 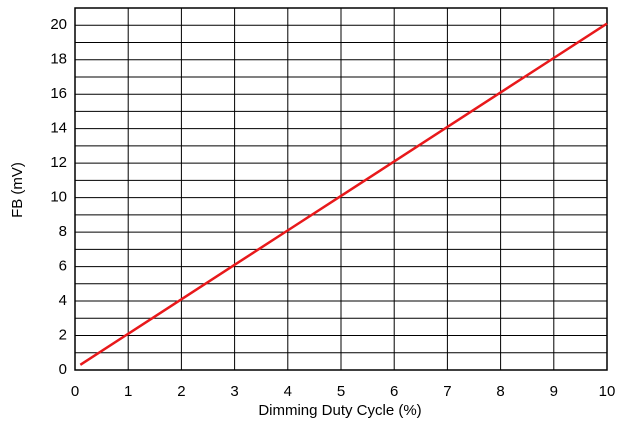 I want to click on x-tick-label: 10, so click(x=607, y=391).